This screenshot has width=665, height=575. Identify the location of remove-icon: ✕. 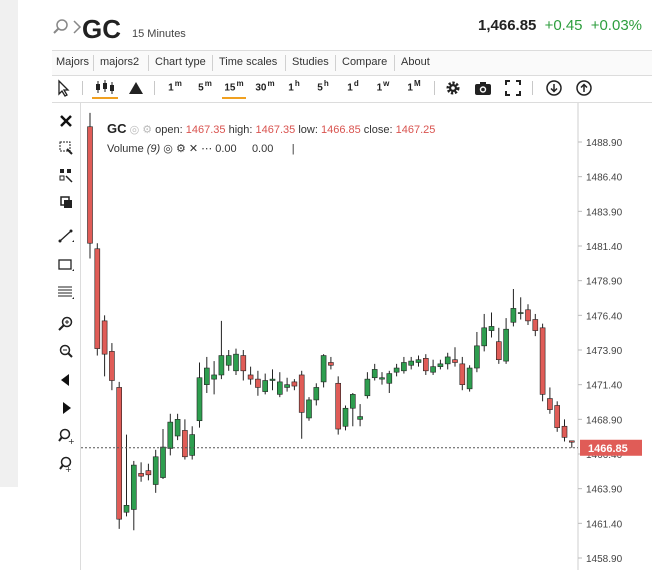
(193, 149).